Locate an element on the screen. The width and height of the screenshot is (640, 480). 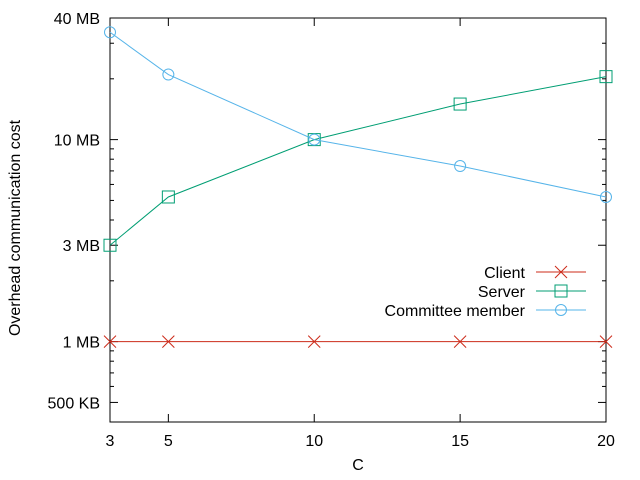
y-tick-label: 40 MB is located at coordinates (77, 19).